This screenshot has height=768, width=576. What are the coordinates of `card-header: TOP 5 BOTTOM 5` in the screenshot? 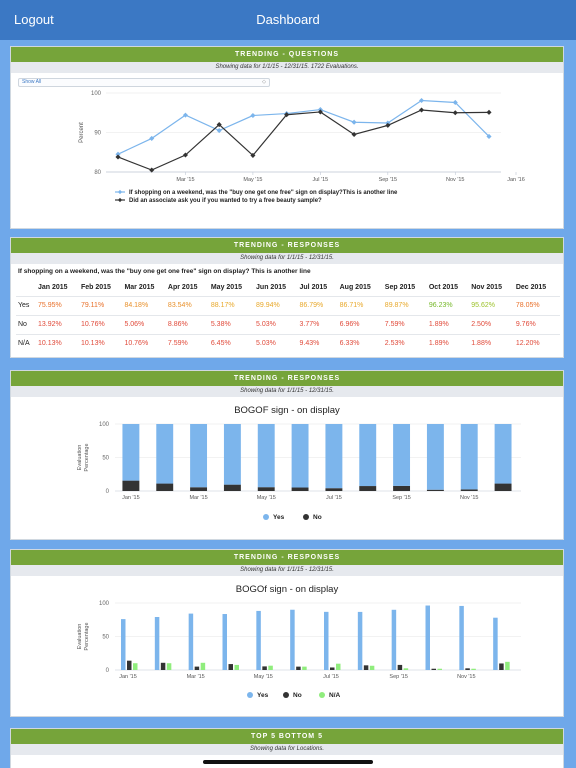 It's located at (287, 736).